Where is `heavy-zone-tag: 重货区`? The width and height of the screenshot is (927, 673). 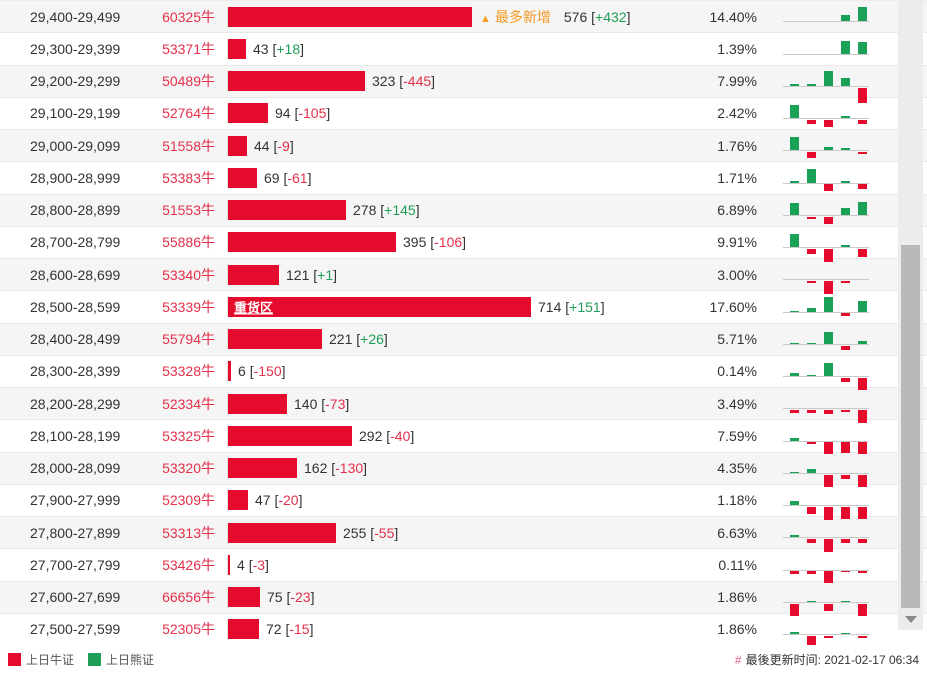 heavy-zone-tag: 重货区 is located at coordinates (254, 308).